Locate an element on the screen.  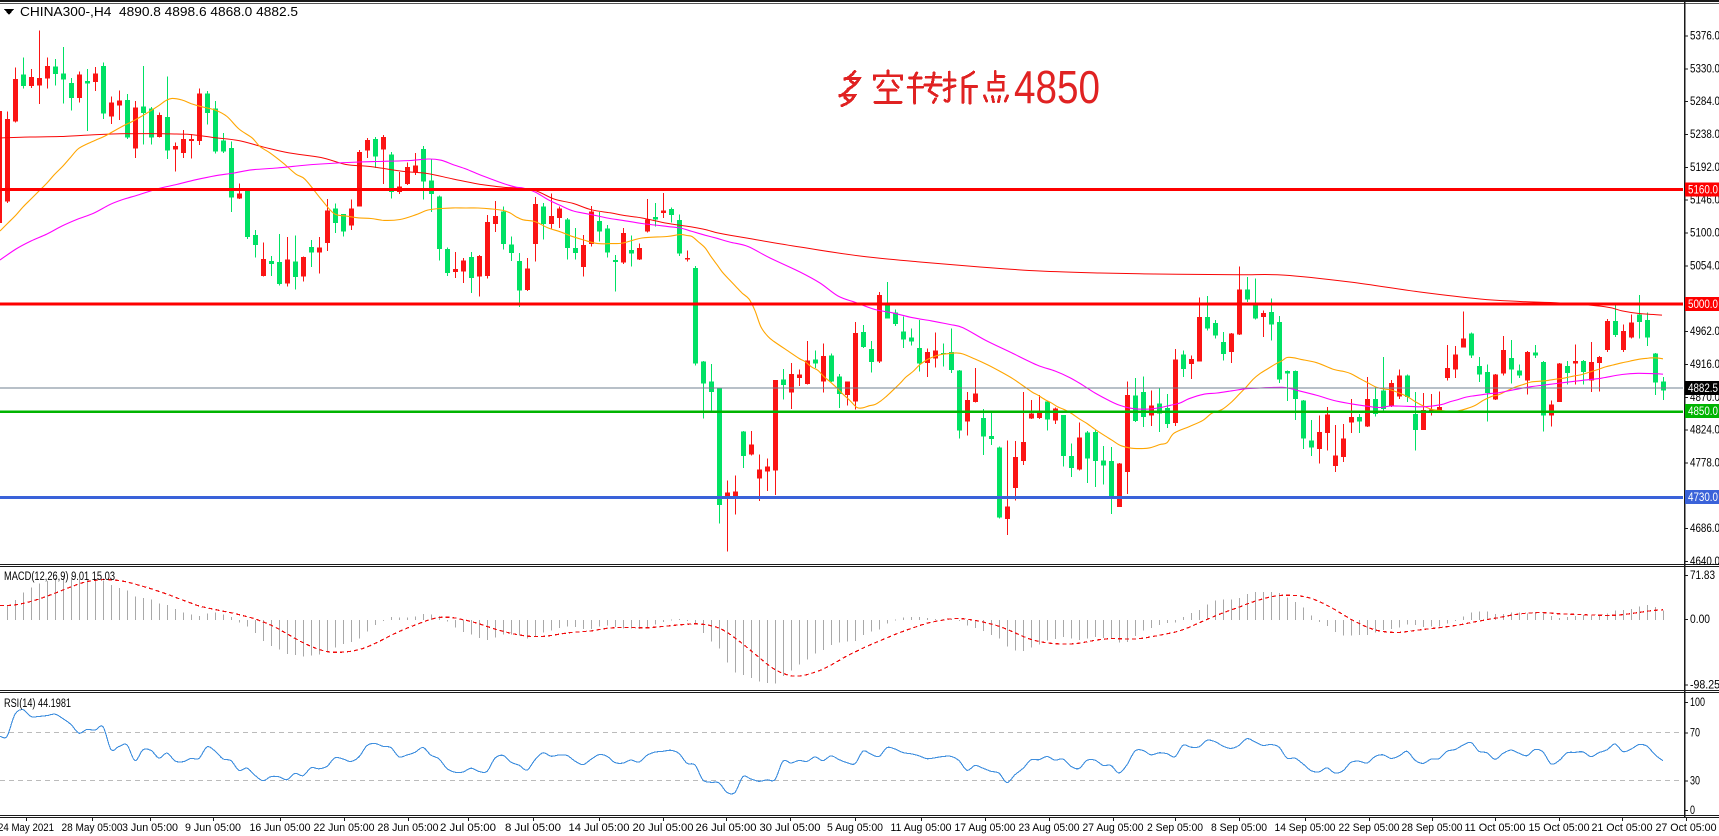
svg-text: 4962.0 is located at coordinates (1704, 332).